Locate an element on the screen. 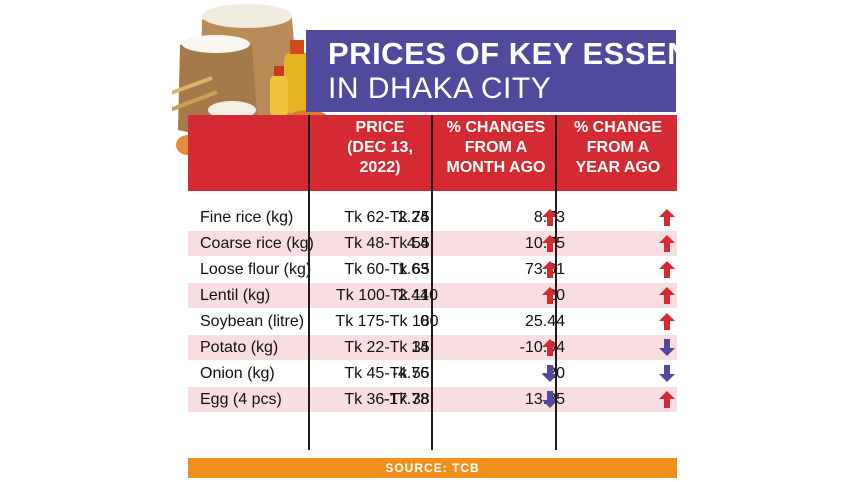 The width and height of the screenshot is (857, 482). table-row: Loose flour (kg) Tk 60-Tk 65 1.63 73.61 is located at coordinates (432, 269).